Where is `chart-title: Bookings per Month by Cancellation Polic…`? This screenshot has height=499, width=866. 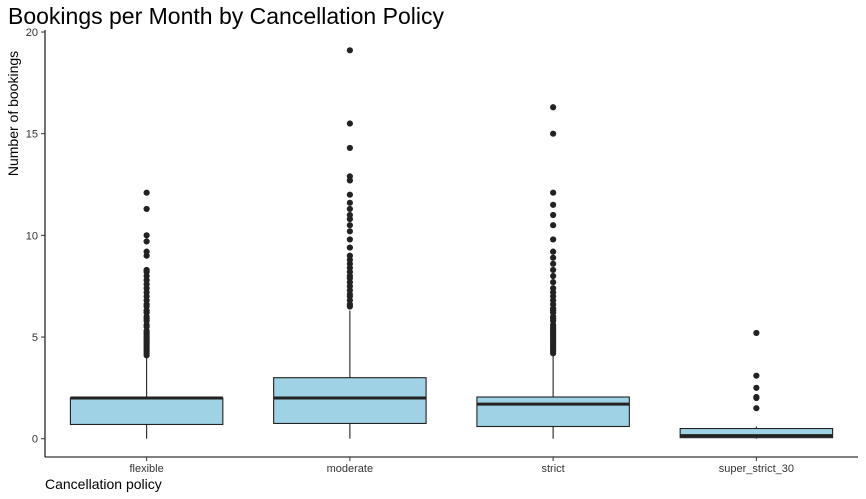 chart-title: Bookings per Month by Cancellation Polic… is located at coordinates (226, 16).